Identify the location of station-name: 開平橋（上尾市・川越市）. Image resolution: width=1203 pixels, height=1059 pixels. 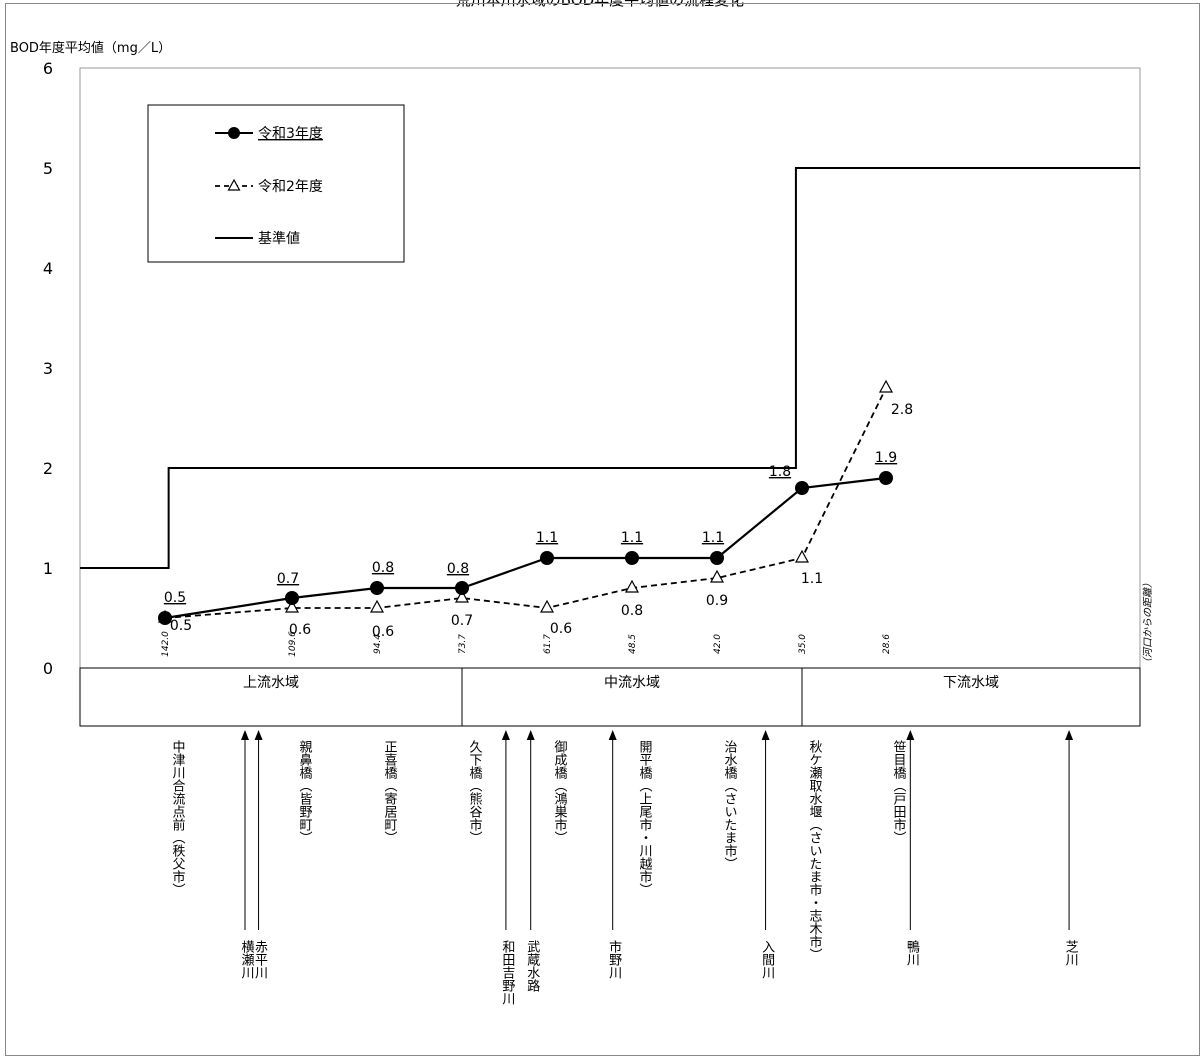
(645, 818).